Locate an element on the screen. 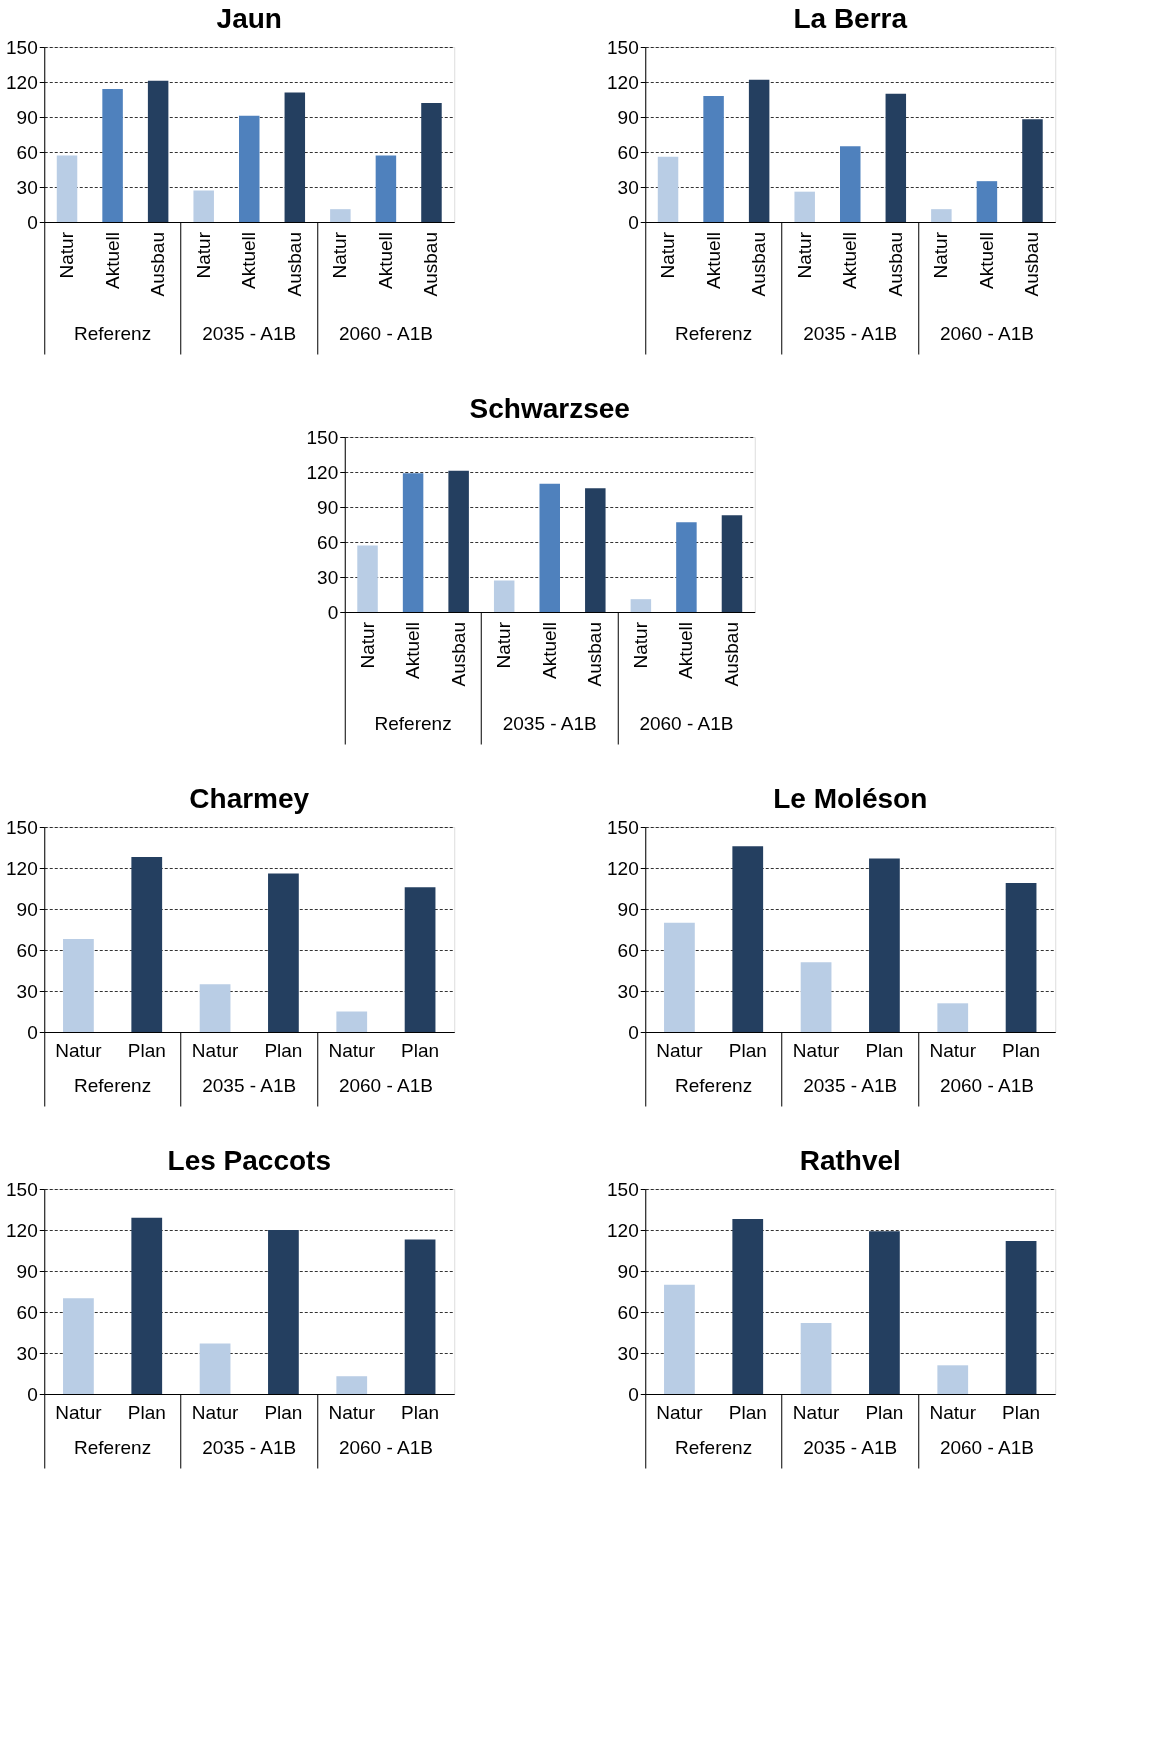 The height and width of the screenshot is (1760, 1168). chart-title: Jaun is located at coordinates (249, 18).